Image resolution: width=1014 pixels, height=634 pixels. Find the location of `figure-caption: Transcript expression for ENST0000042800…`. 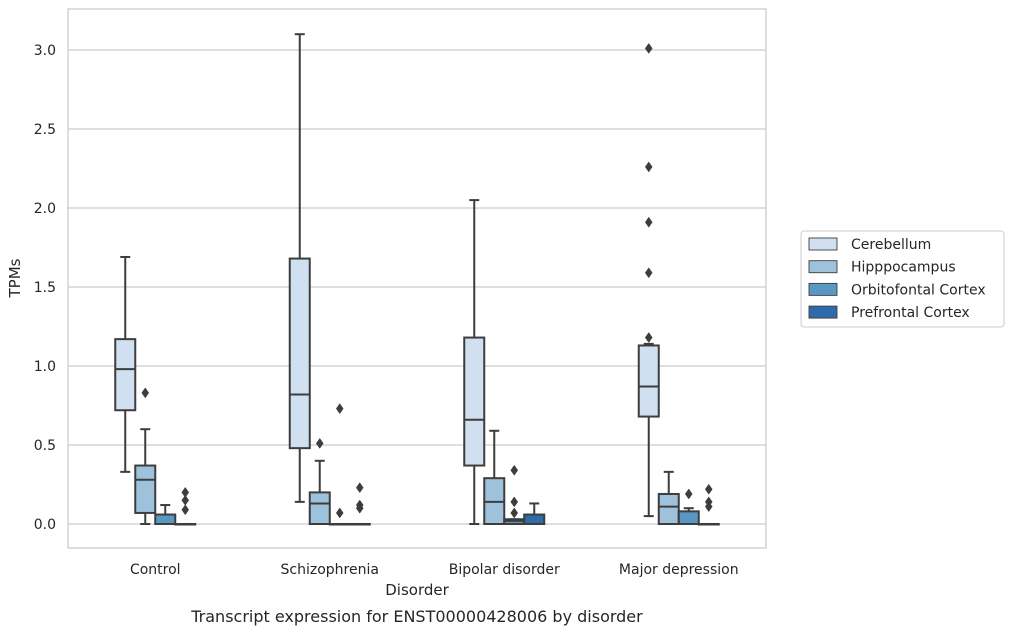

figure-caption: Transcript expression for ENST0000042800… is located at coordinates (416, 616).